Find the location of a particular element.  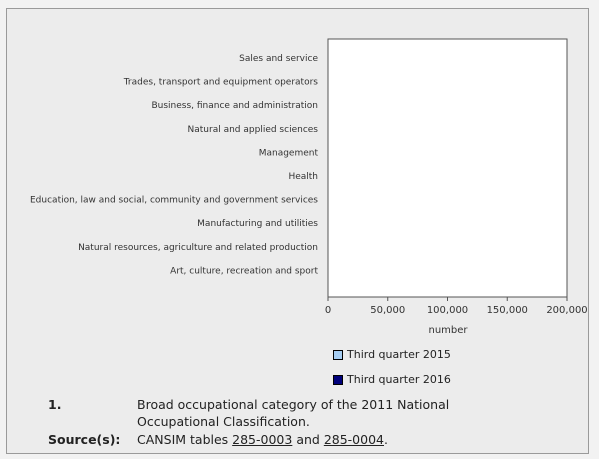

category-label: Manufacturing and utilities is located at coordinates (257, 224).